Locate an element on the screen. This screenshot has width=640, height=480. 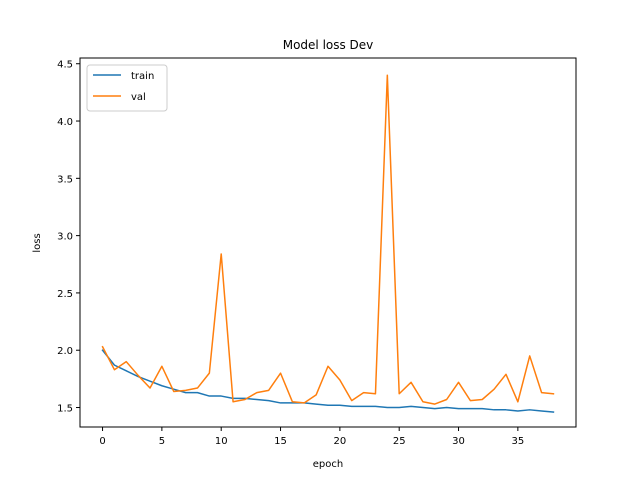
series-line-train is located at coordinates (328, 381).